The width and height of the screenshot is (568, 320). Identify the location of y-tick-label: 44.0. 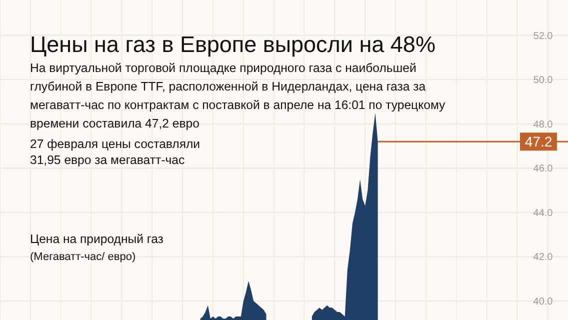
(543, 213).